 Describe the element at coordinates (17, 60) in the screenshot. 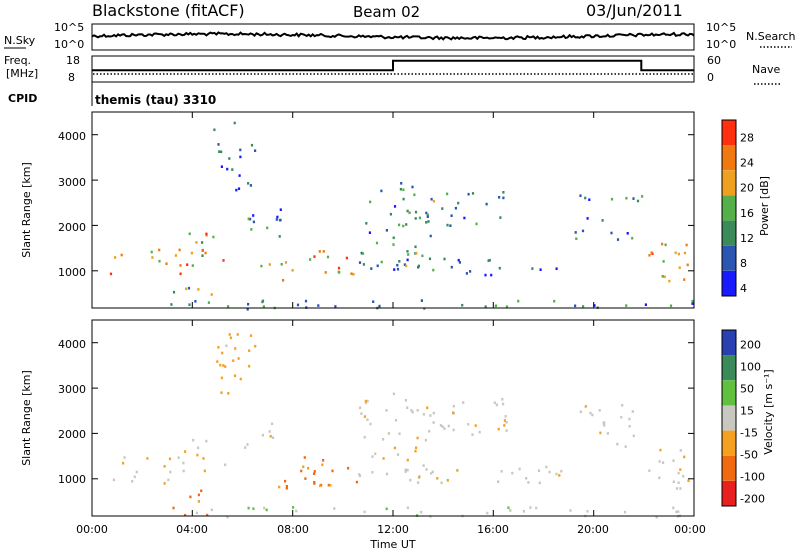

I see `freq-label-line1: Freq.` at that location.